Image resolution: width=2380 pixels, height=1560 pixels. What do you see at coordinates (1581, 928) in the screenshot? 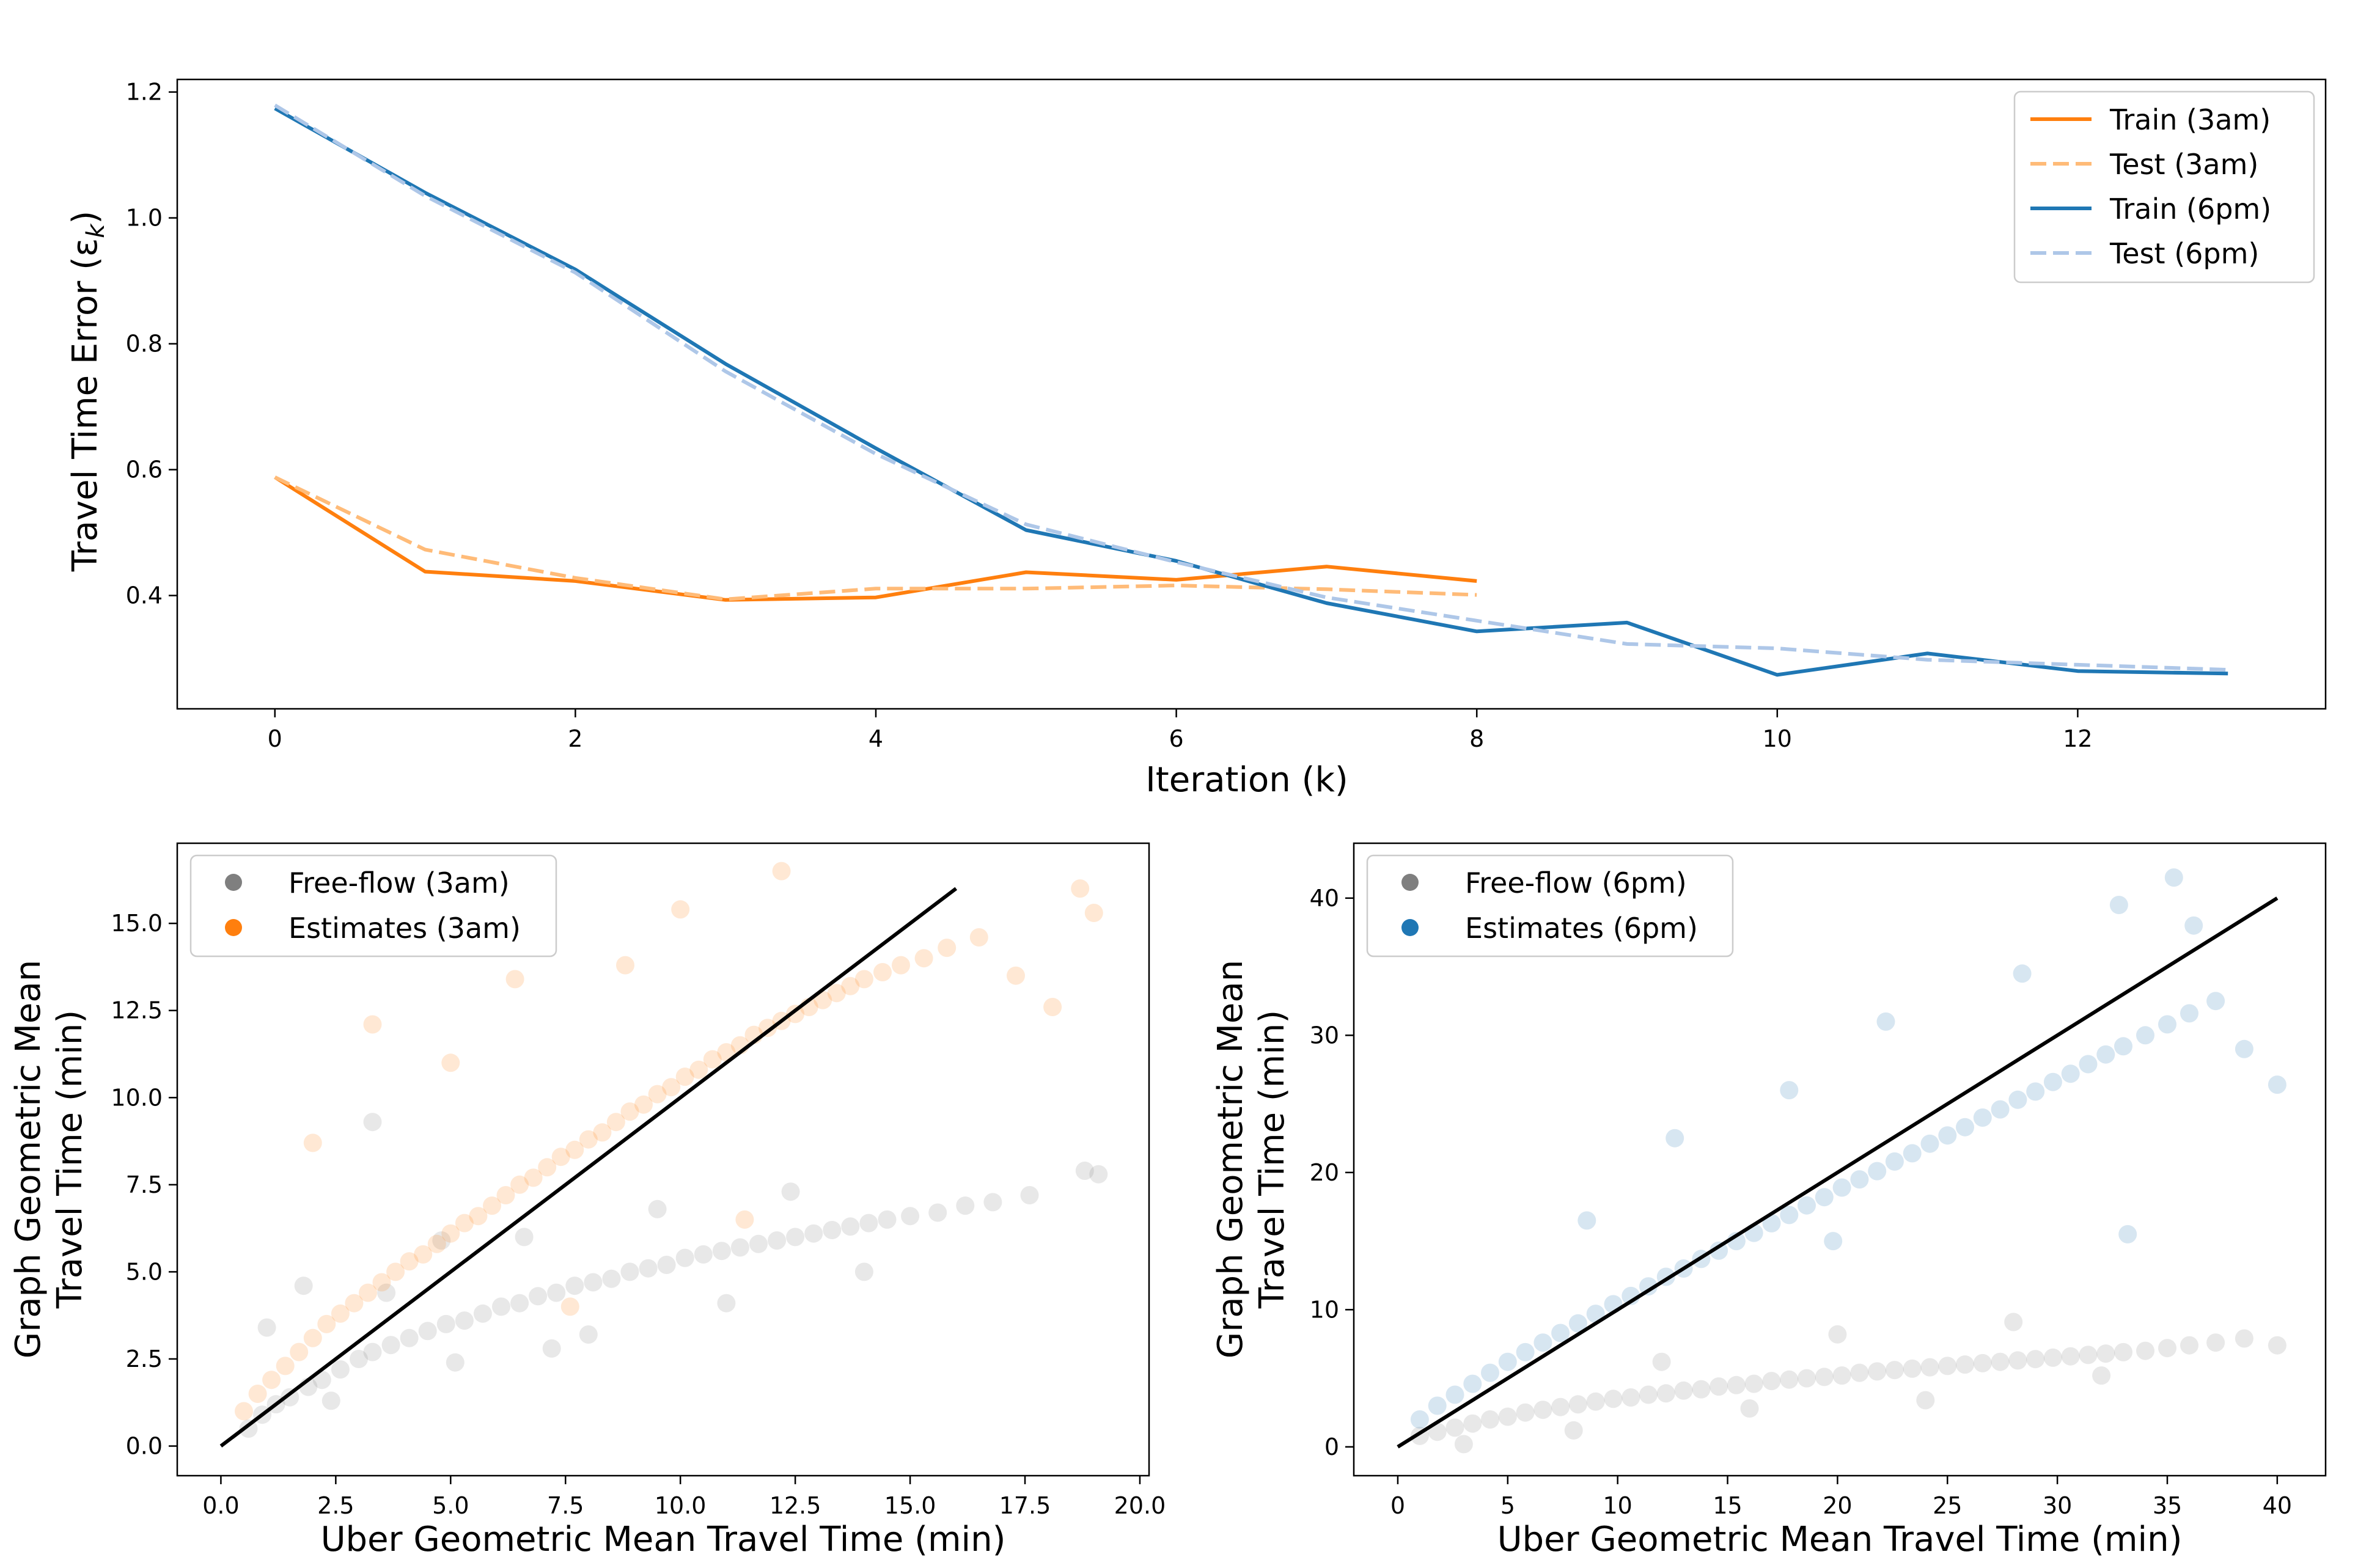
I see `legend-label-estimates-6pm: Estimates (6pm)` at bounding box center [1581, 928].